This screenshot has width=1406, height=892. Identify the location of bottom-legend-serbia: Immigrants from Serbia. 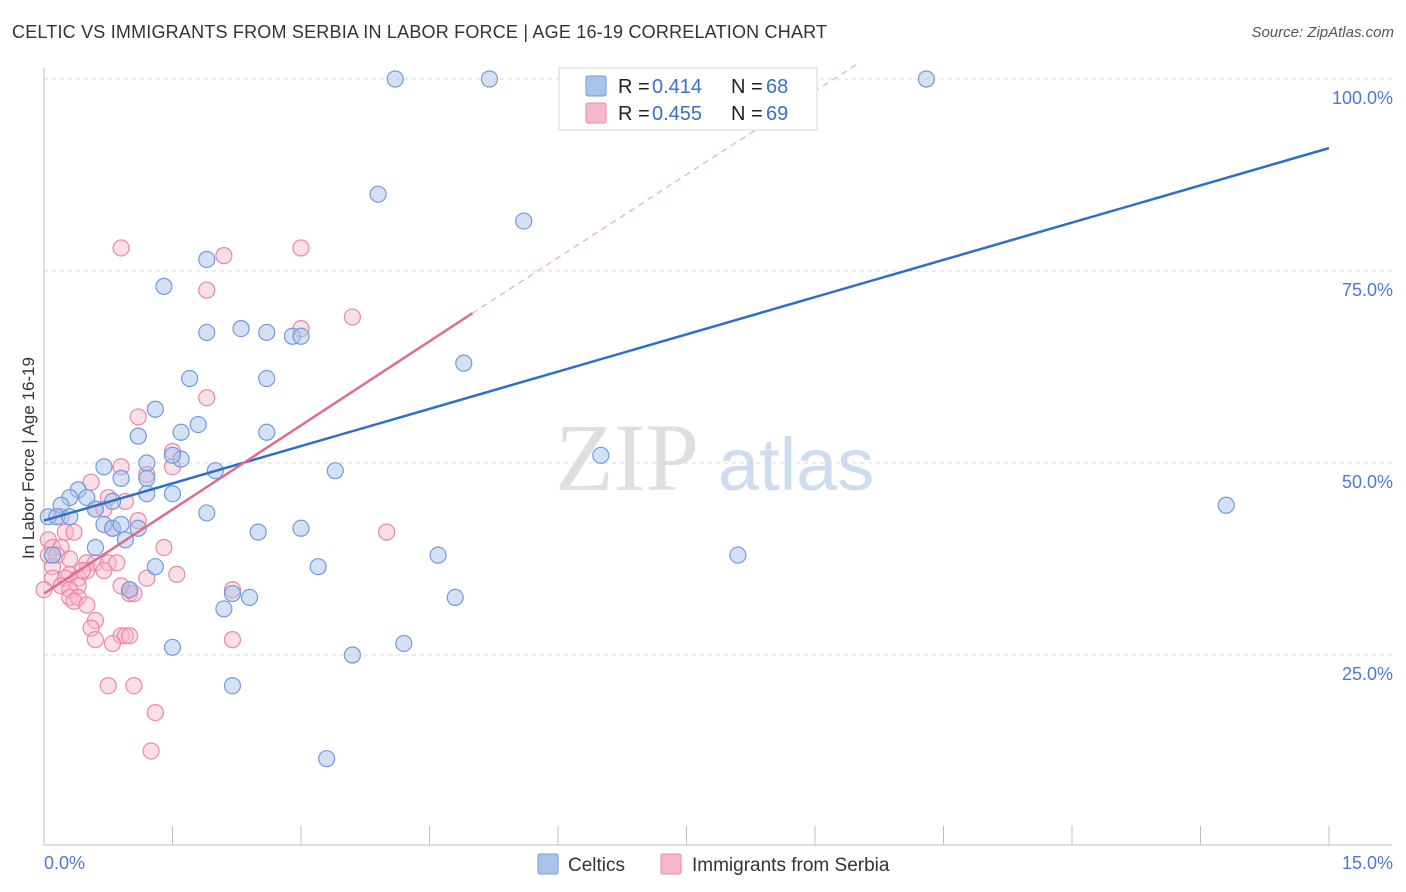
(791, 865).